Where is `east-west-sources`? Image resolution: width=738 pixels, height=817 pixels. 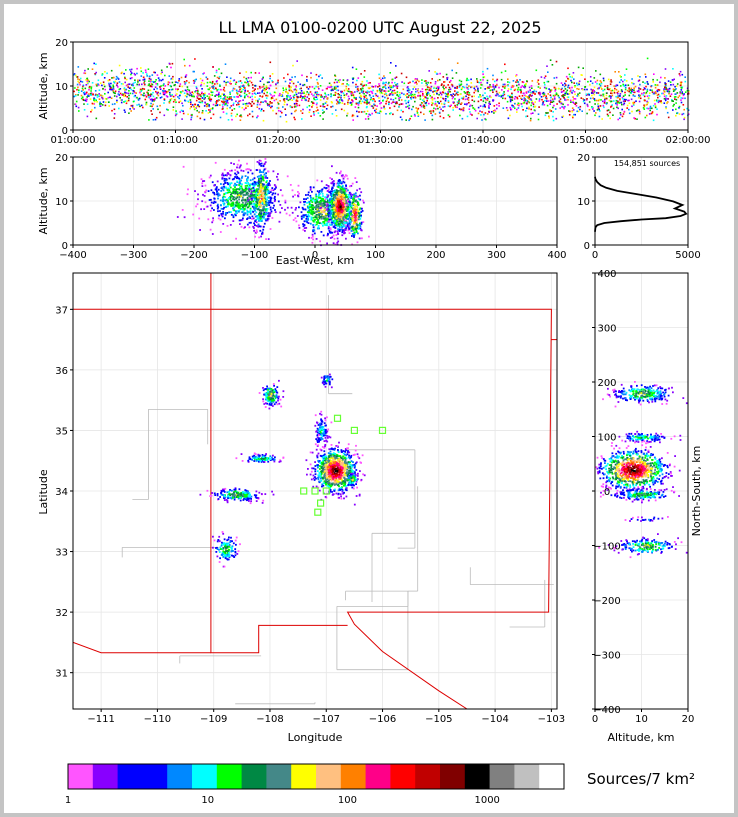 east-west-sources is located at coordinates (273, 202).